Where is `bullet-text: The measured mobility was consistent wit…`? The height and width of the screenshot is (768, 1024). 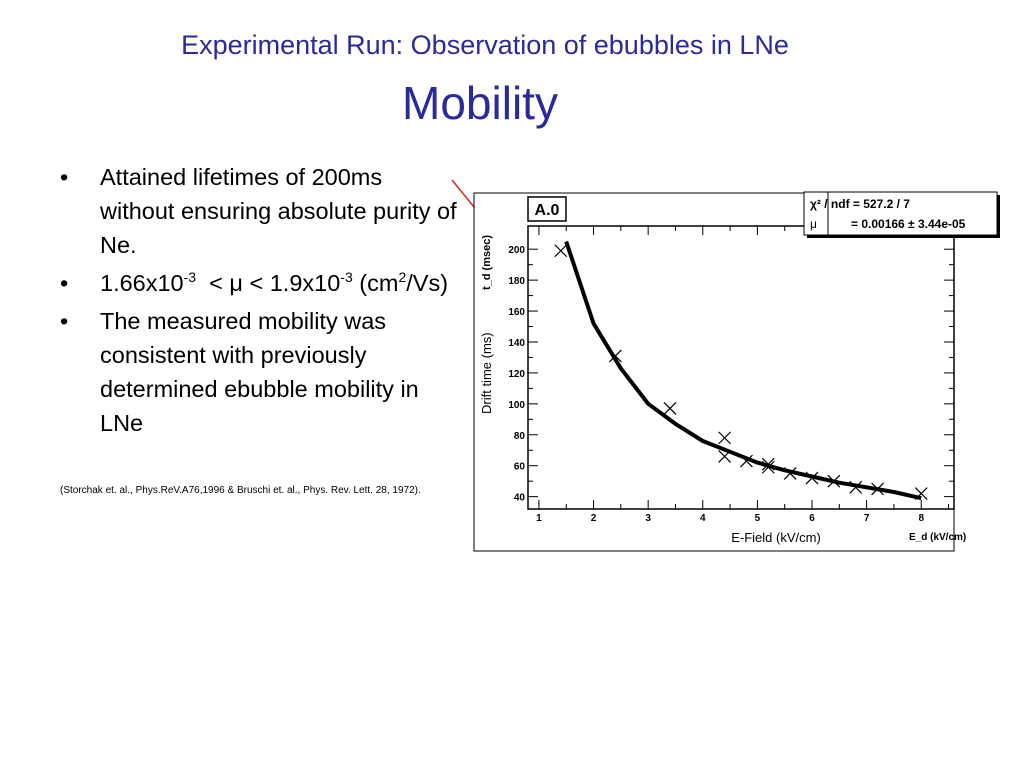 bullet-text: The measured mobility was consistent wit… is located at coordinates (259, 372).